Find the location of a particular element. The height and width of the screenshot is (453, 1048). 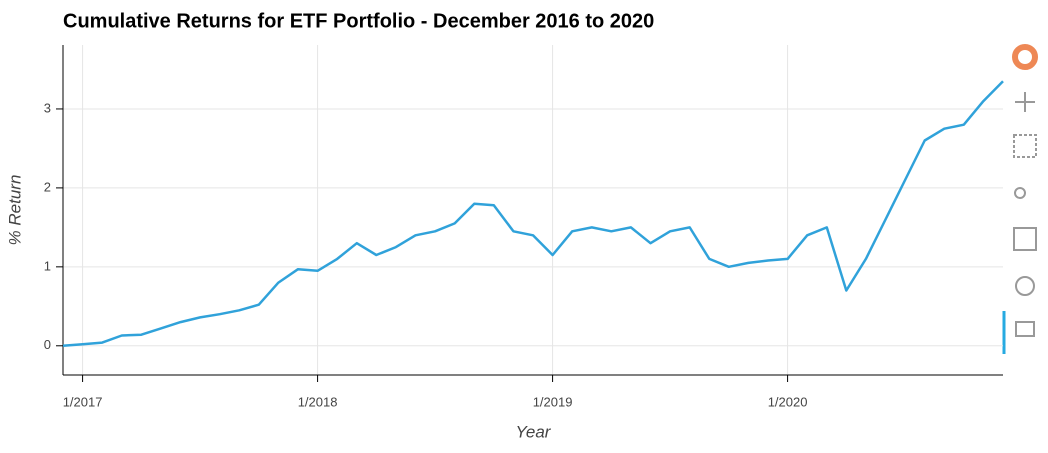

wheel-zoom-tool is located at coordinates (1020, 193).